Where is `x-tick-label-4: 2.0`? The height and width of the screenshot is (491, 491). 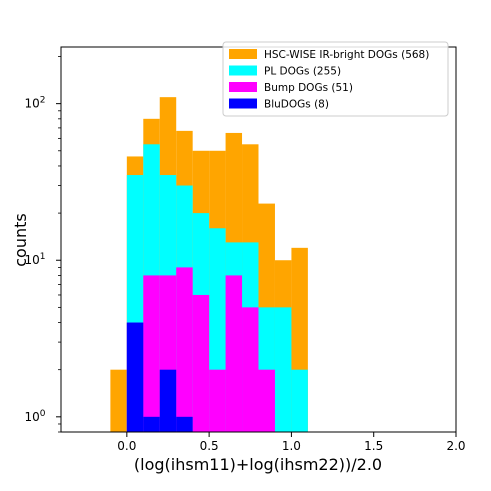
x-tick-label-4: 2.0 is located at coordinates (455, 446).